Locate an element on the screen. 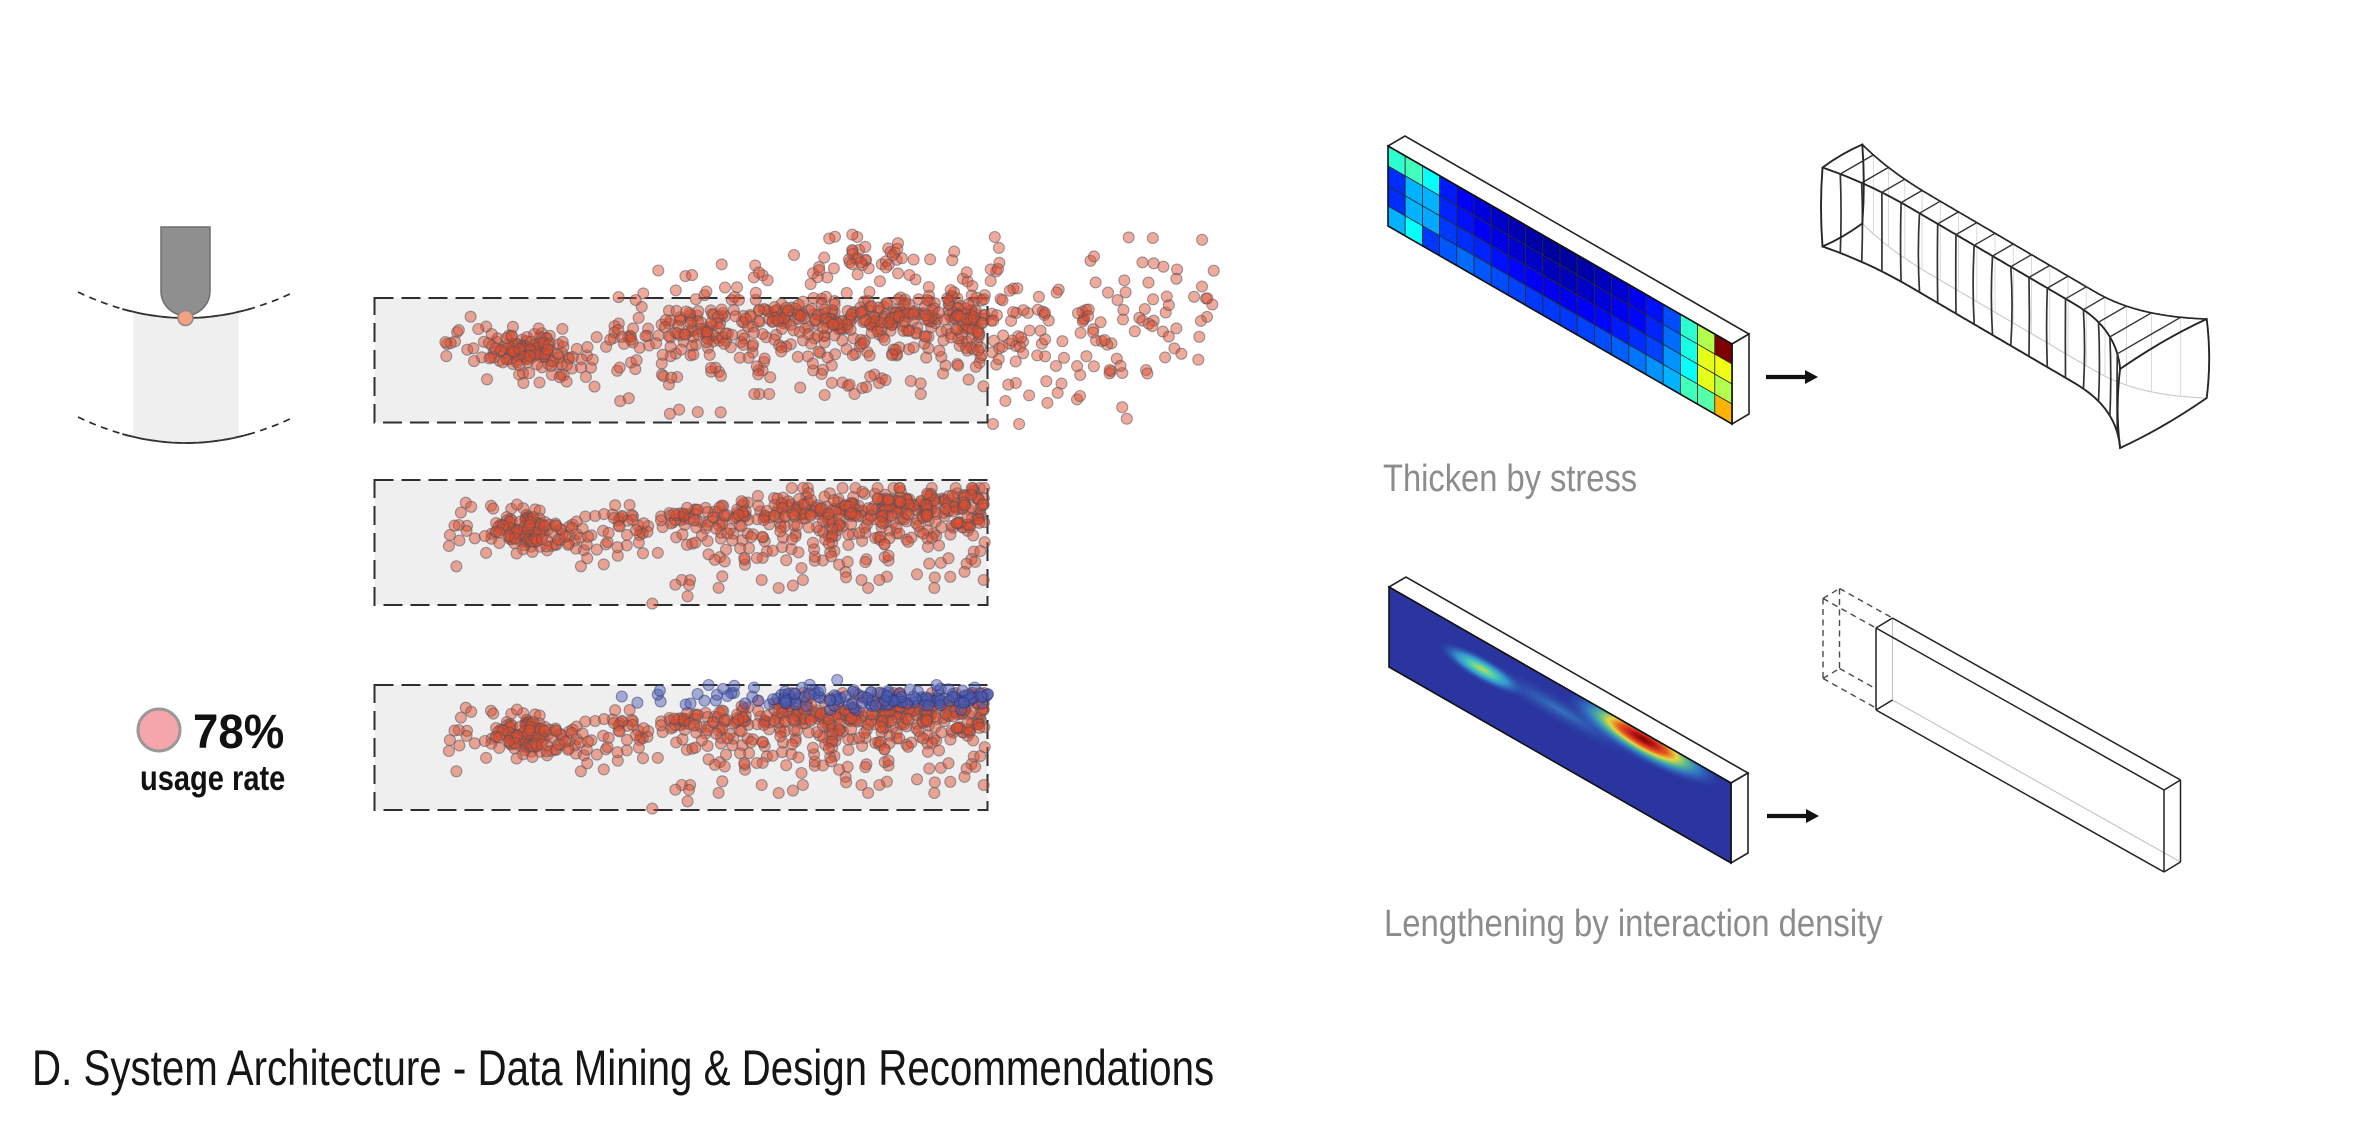 Image resolution: width=2375 pixels, height=1123 pixels. svg-text:Lengthening by interaction den: Lengthening by interaction density is located at coordinates (1633, 923).